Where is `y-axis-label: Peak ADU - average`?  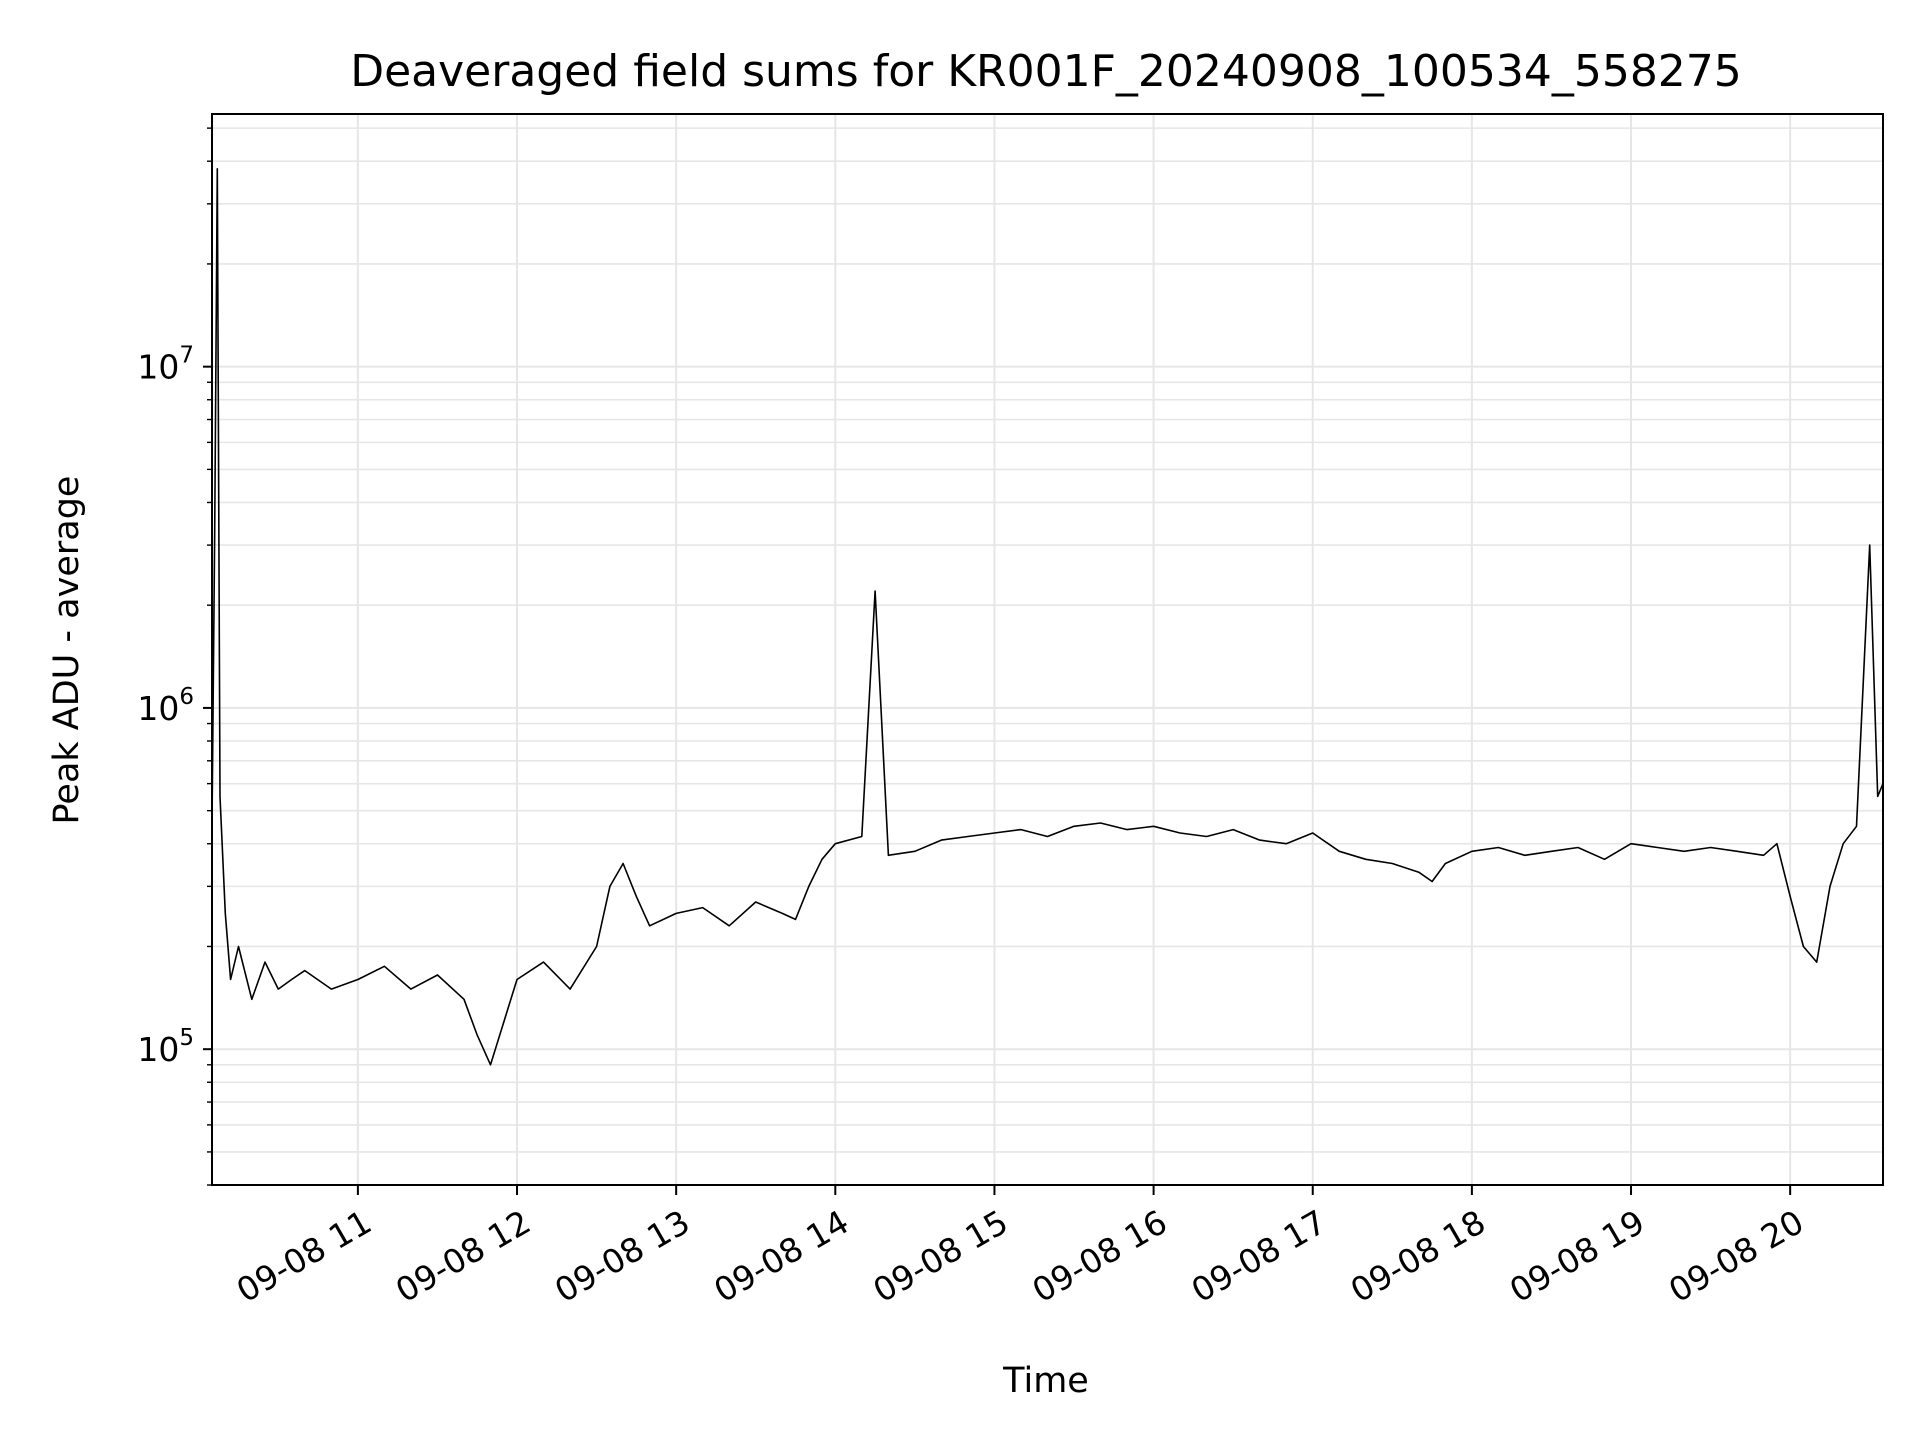 y-axis-label: Peak ADU - average is located at coordinates (67, 650).